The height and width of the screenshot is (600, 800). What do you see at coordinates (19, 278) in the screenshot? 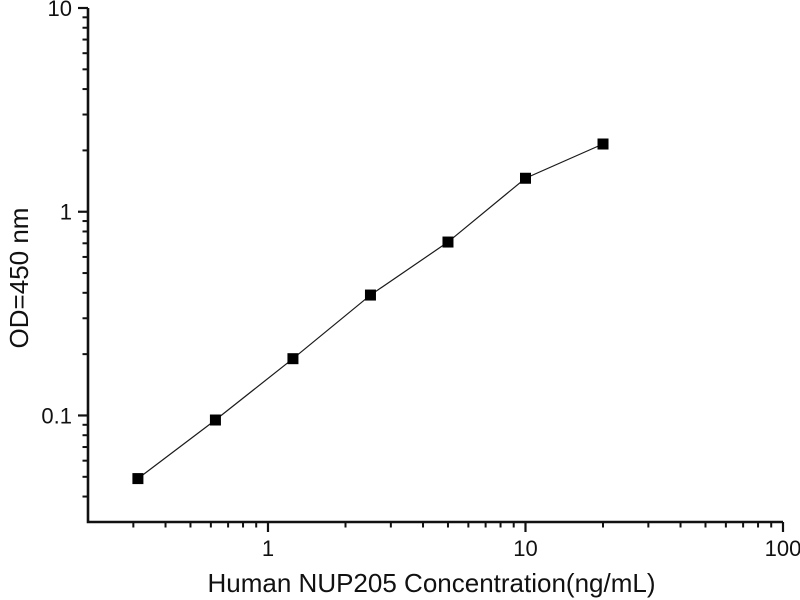
I see `y-axis-title: OD=450 nm` at bounding box center [19, 278].